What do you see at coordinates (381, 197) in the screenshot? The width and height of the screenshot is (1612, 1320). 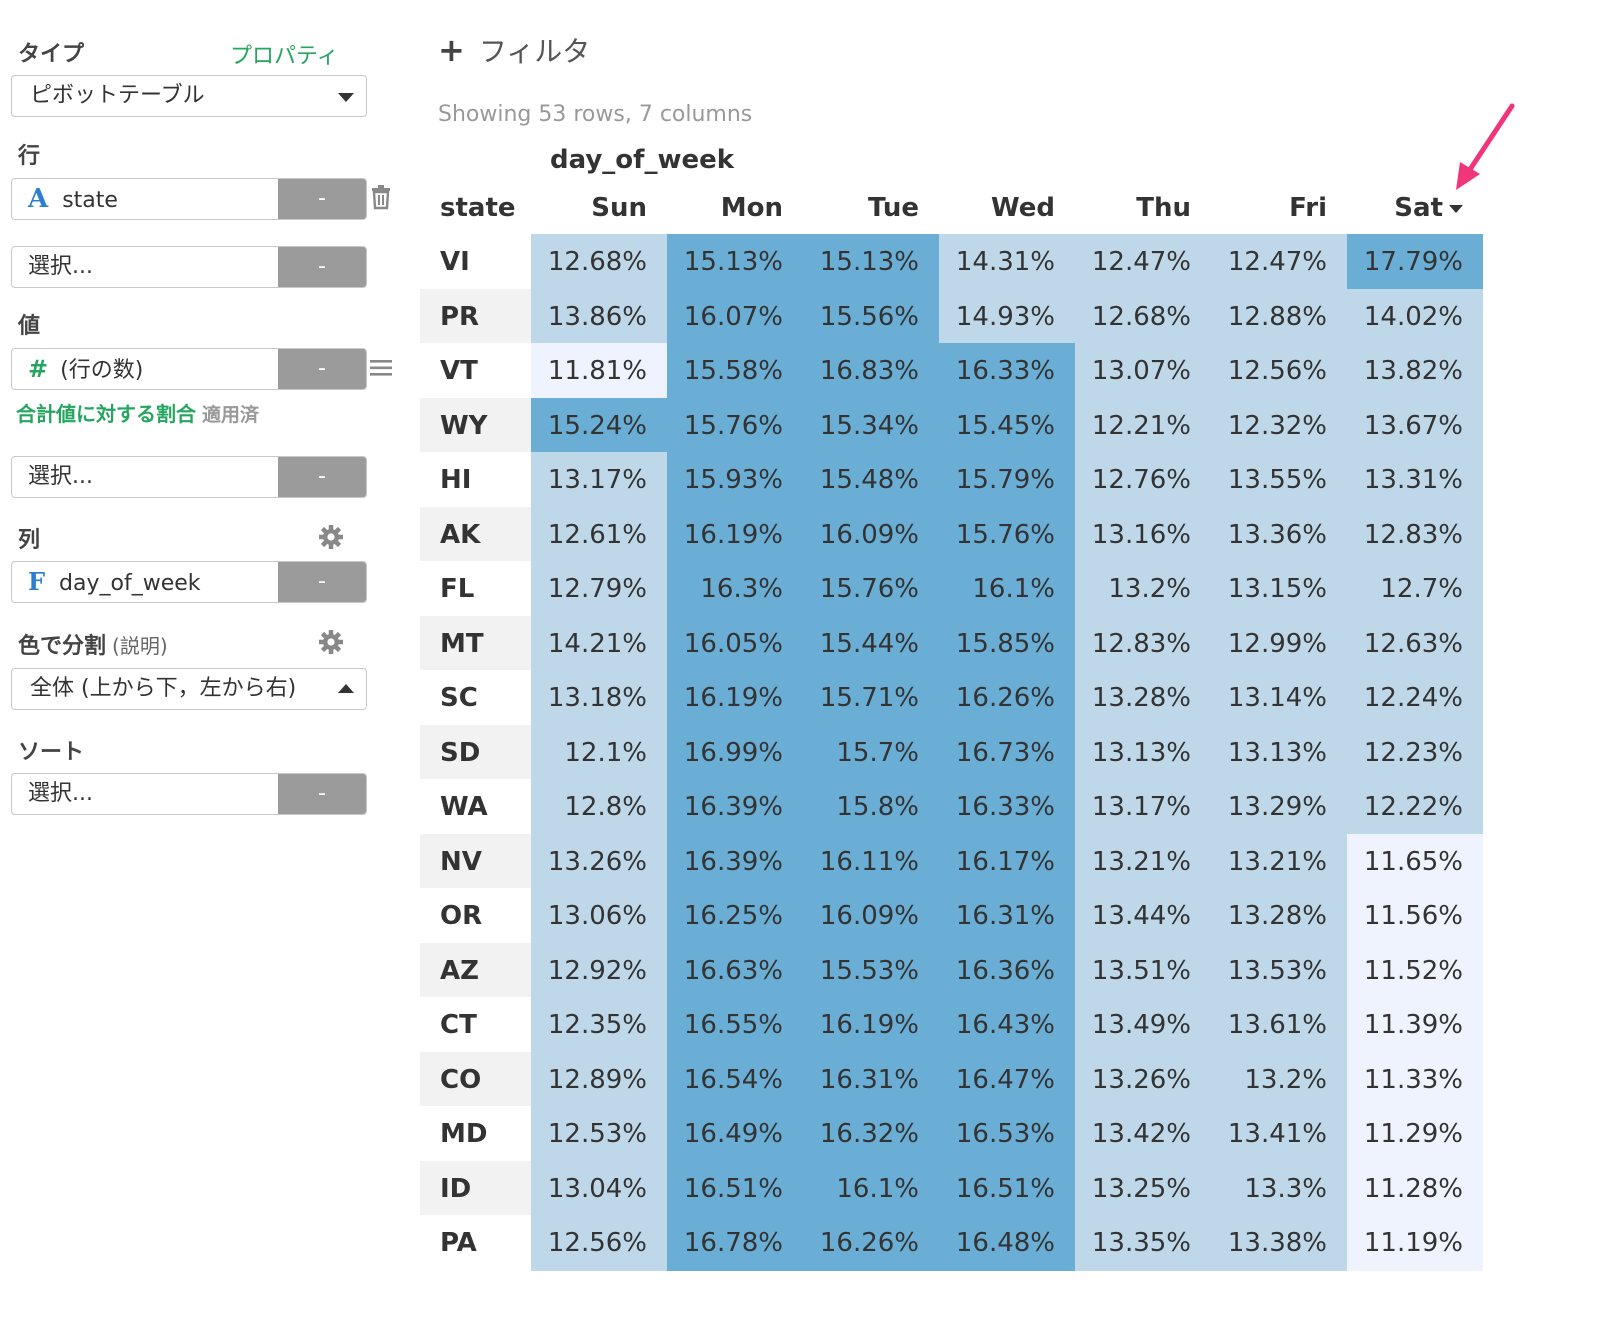 I see `trash-icon` at bounding box center [381, 197].